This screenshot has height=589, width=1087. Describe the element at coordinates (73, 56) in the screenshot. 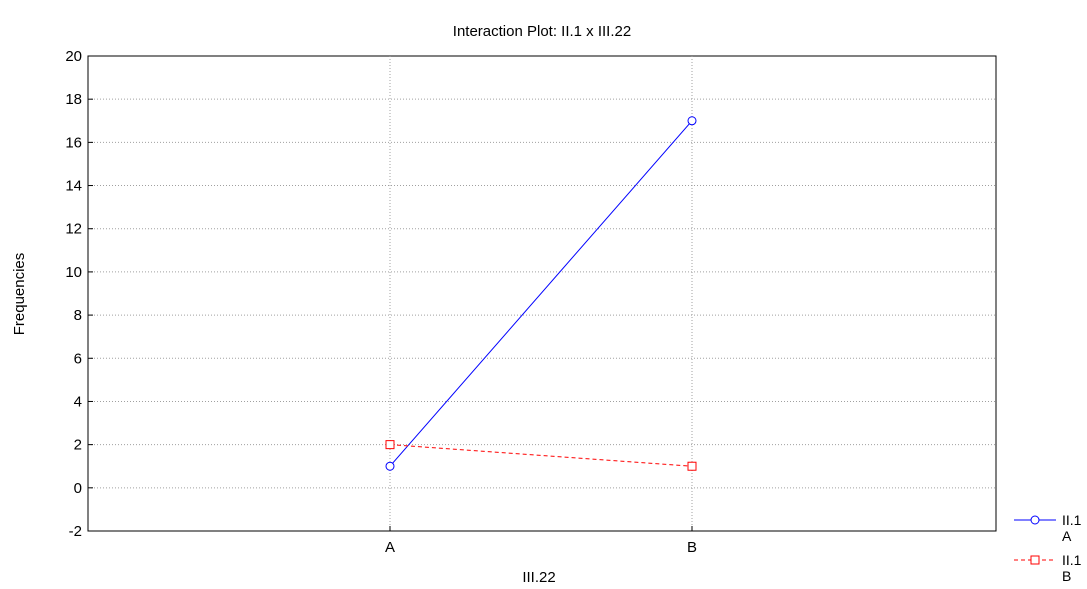

I see `y-tick-label: 20` at that location.